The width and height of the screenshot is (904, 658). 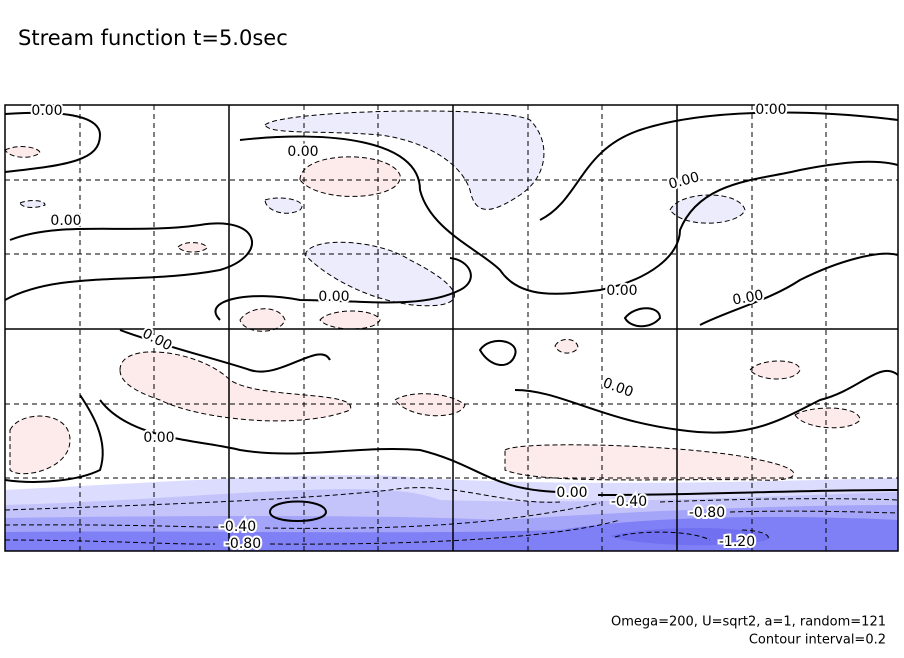 I want to click on annotation: Omega=200, U=sqrt2, a=1, random=121, so click(x=748, y=622).